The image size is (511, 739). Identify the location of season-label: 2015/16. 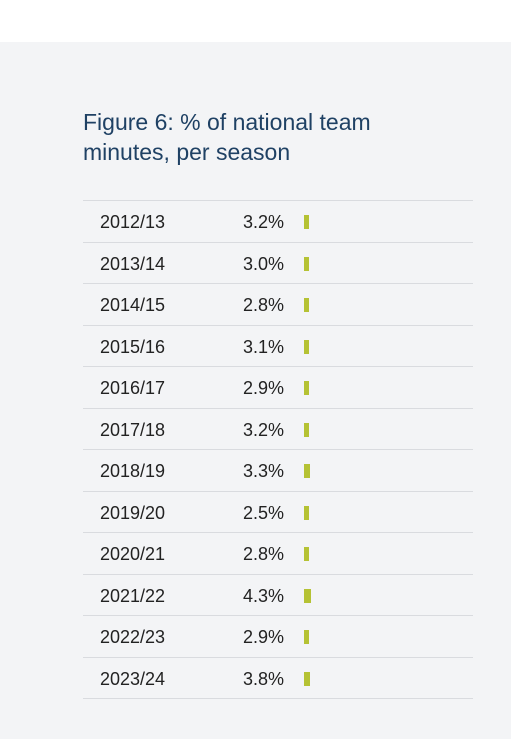
(133, 346).